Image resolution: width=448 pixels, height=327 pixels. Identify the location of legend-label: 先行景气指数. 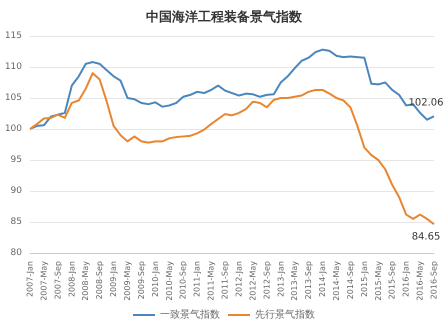
(285, 314).